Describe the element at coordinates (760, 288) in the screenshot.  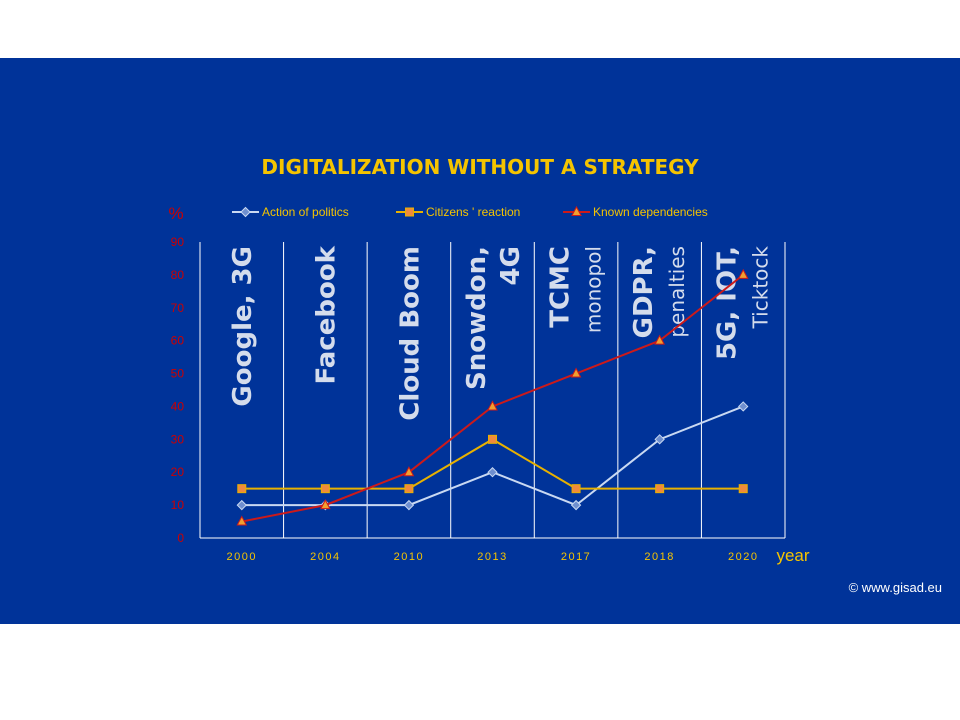
I see `annotation-line: Ticktock` at that location.